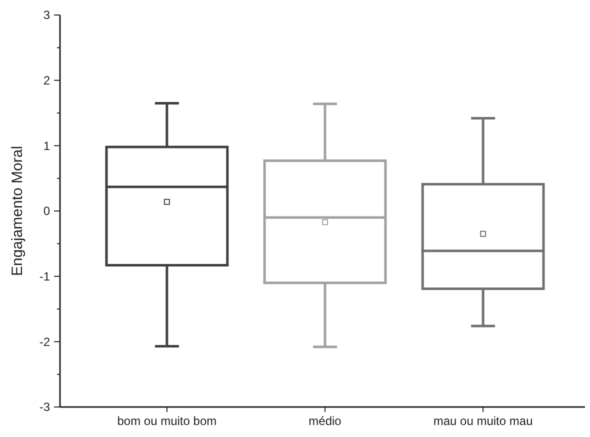  Describe the element at coordinates (44, 341) in the screenshot. I see `y-tick-label: -2` at that location.